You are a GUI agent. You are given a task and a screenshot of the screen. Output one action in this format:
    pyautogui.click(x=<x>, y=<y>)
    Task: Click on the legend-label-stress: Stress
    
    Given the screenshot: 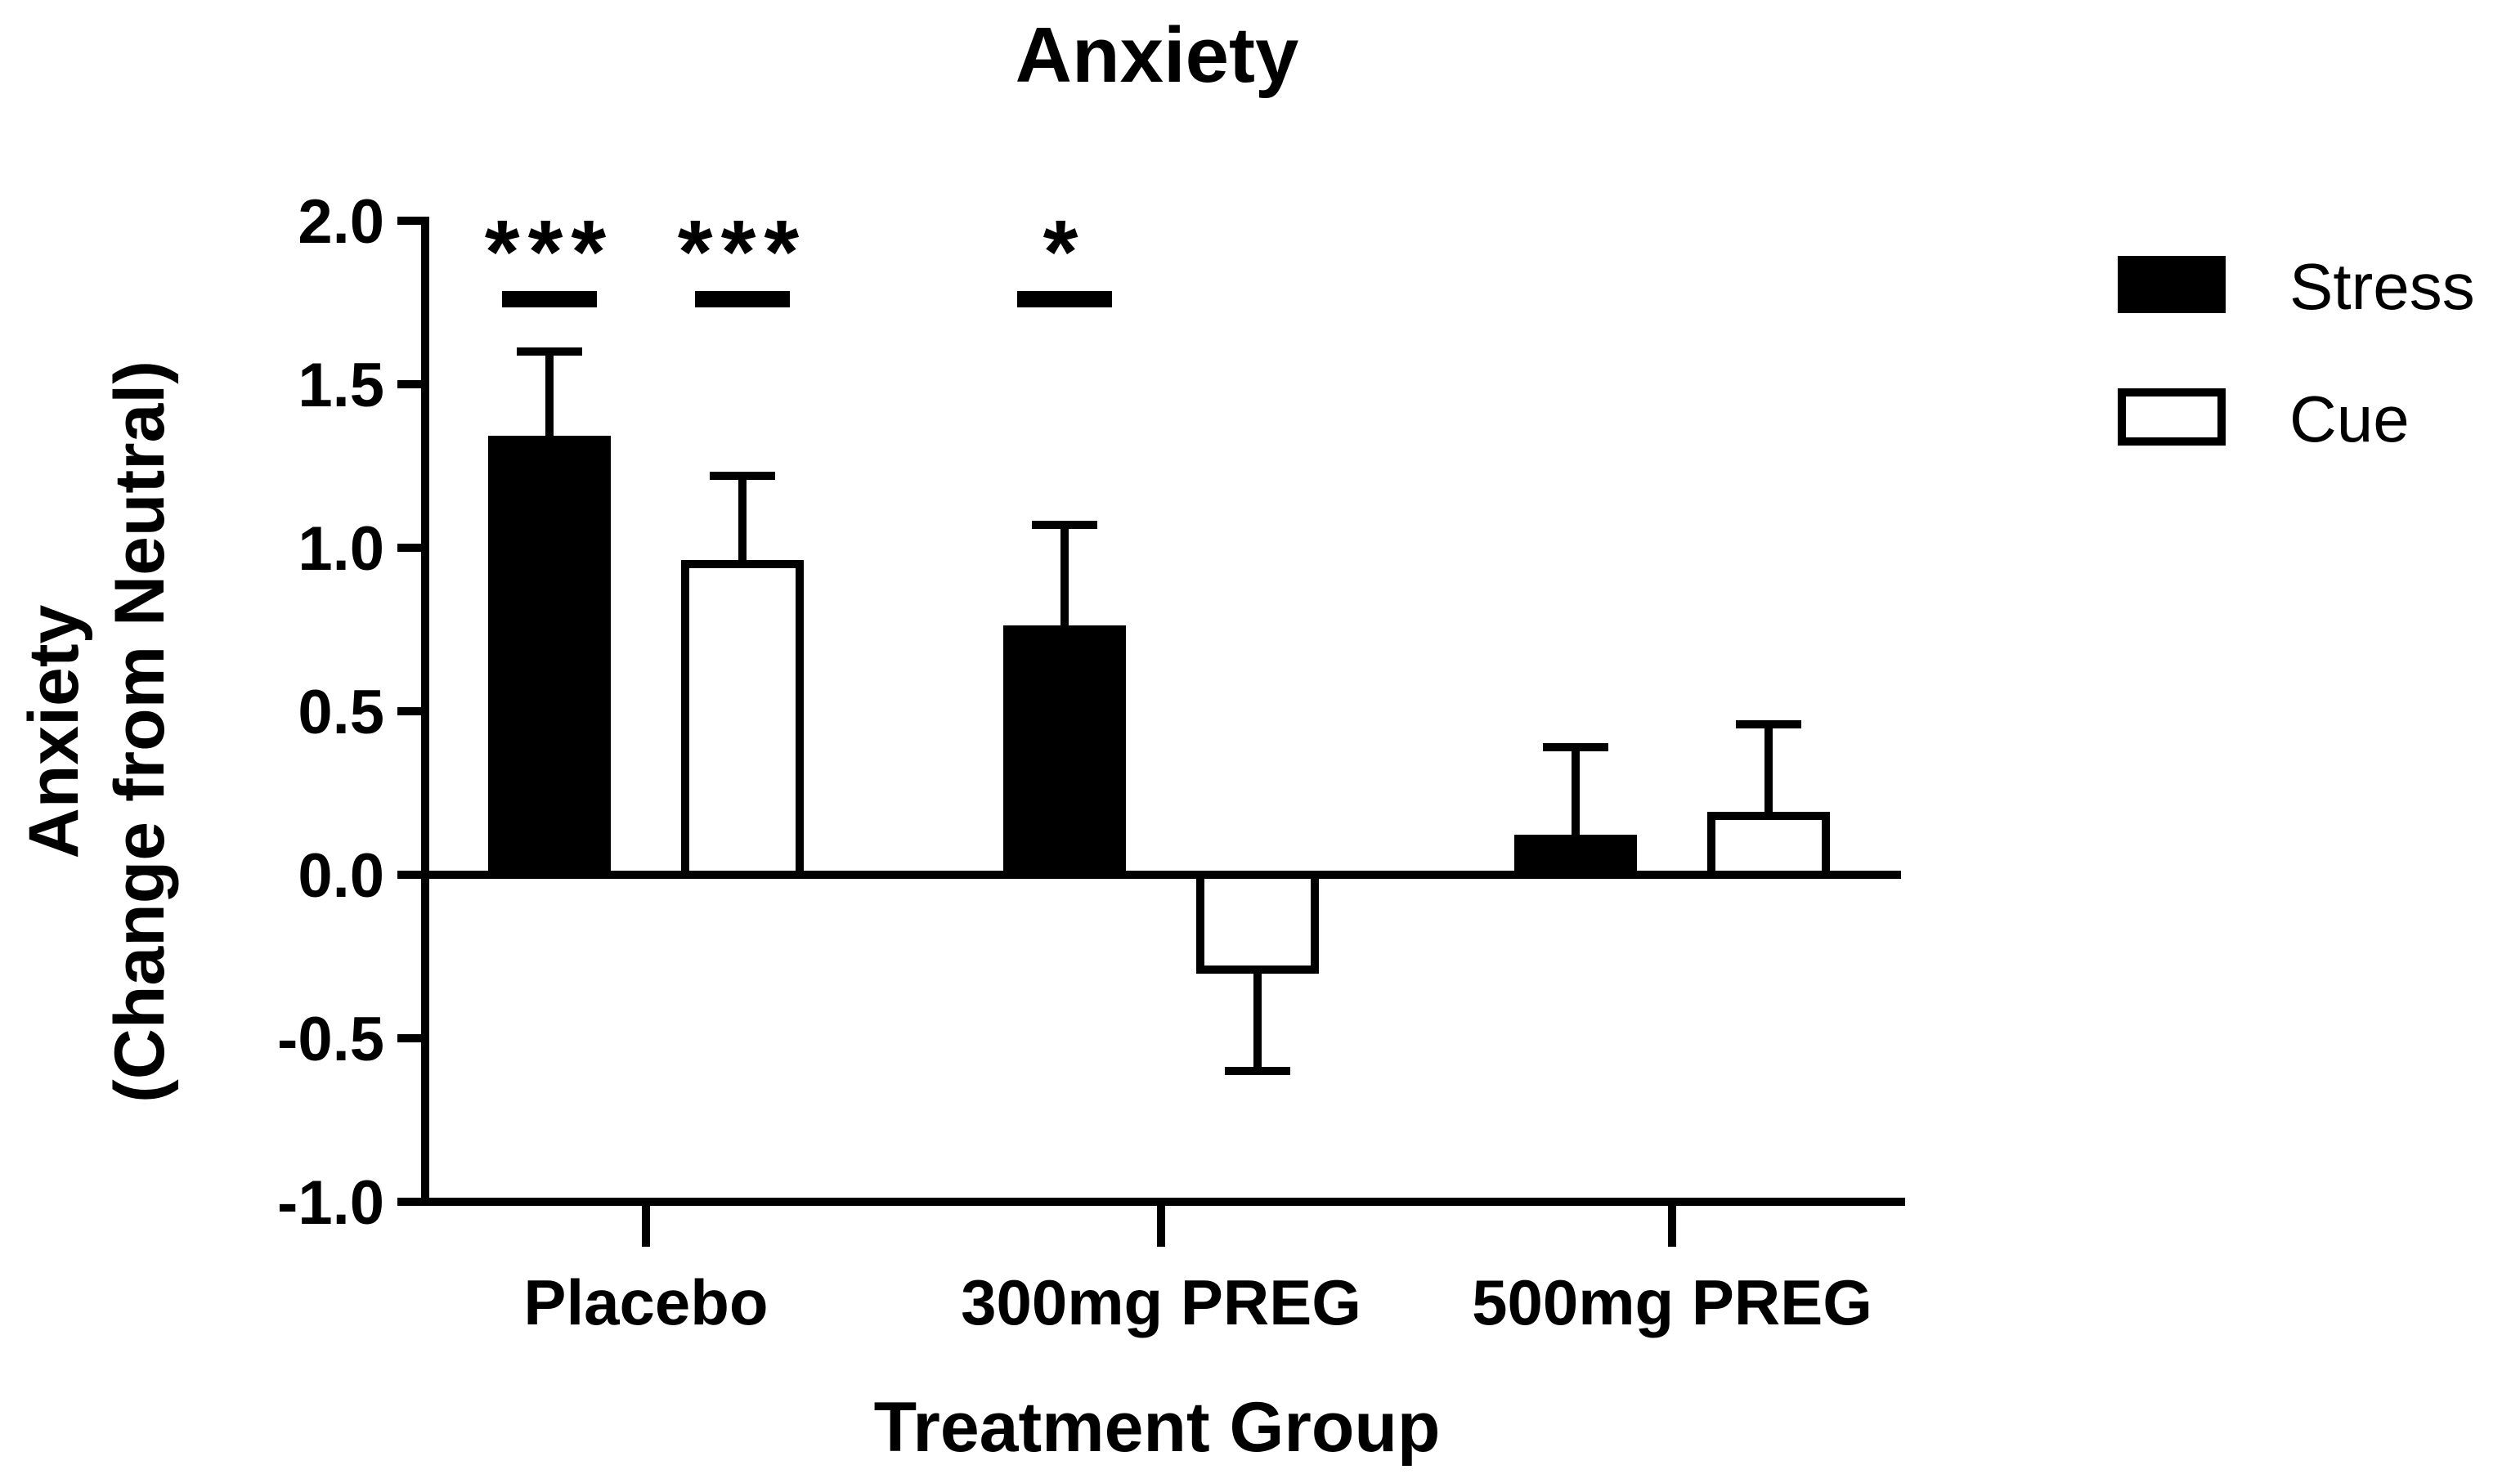 What is the action you would take?
    pyautogui.click(x=2382, y=286)
    